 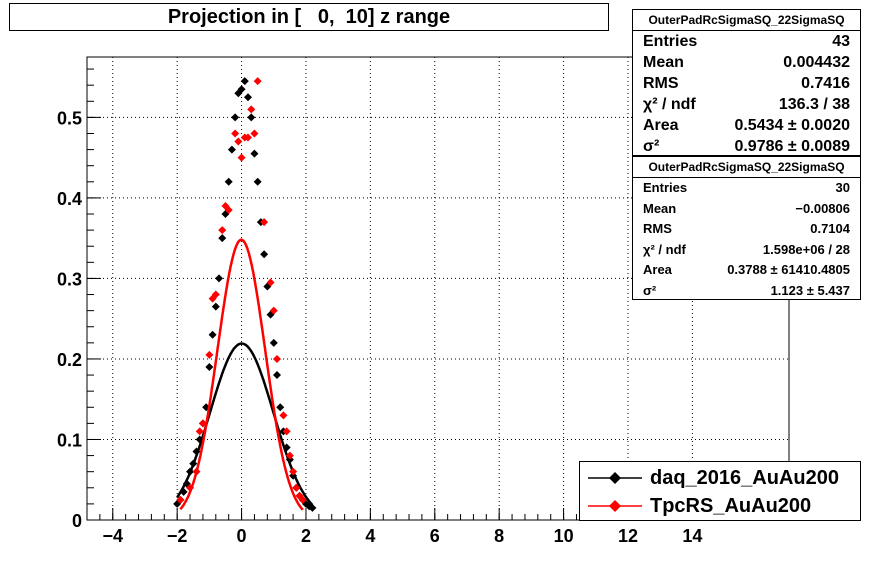 What do you see at coordinates (69, 199) in the screenshot?
I see `y-tick-label: 0.4` at bounding box center [69, 199].